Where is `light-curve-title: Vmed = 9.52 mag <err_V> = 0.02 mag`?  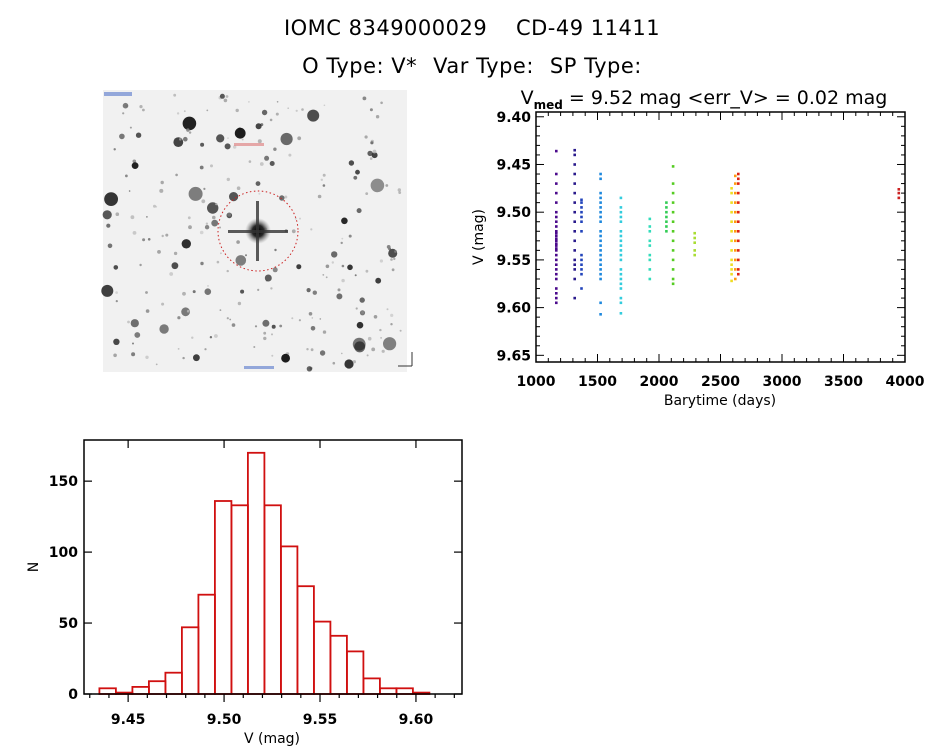 light-curve-title: Vmed = 9.52 mag <err_V> = 0.02 mag is located at coordinates (704, 99).